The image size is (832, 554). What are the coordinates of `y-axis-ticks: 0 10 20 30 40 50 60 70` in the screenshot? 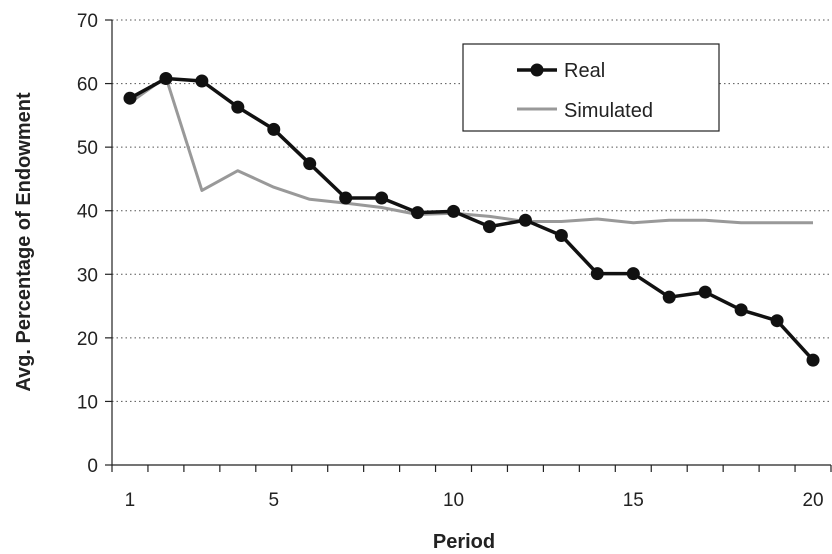 It's located at (94, 244).